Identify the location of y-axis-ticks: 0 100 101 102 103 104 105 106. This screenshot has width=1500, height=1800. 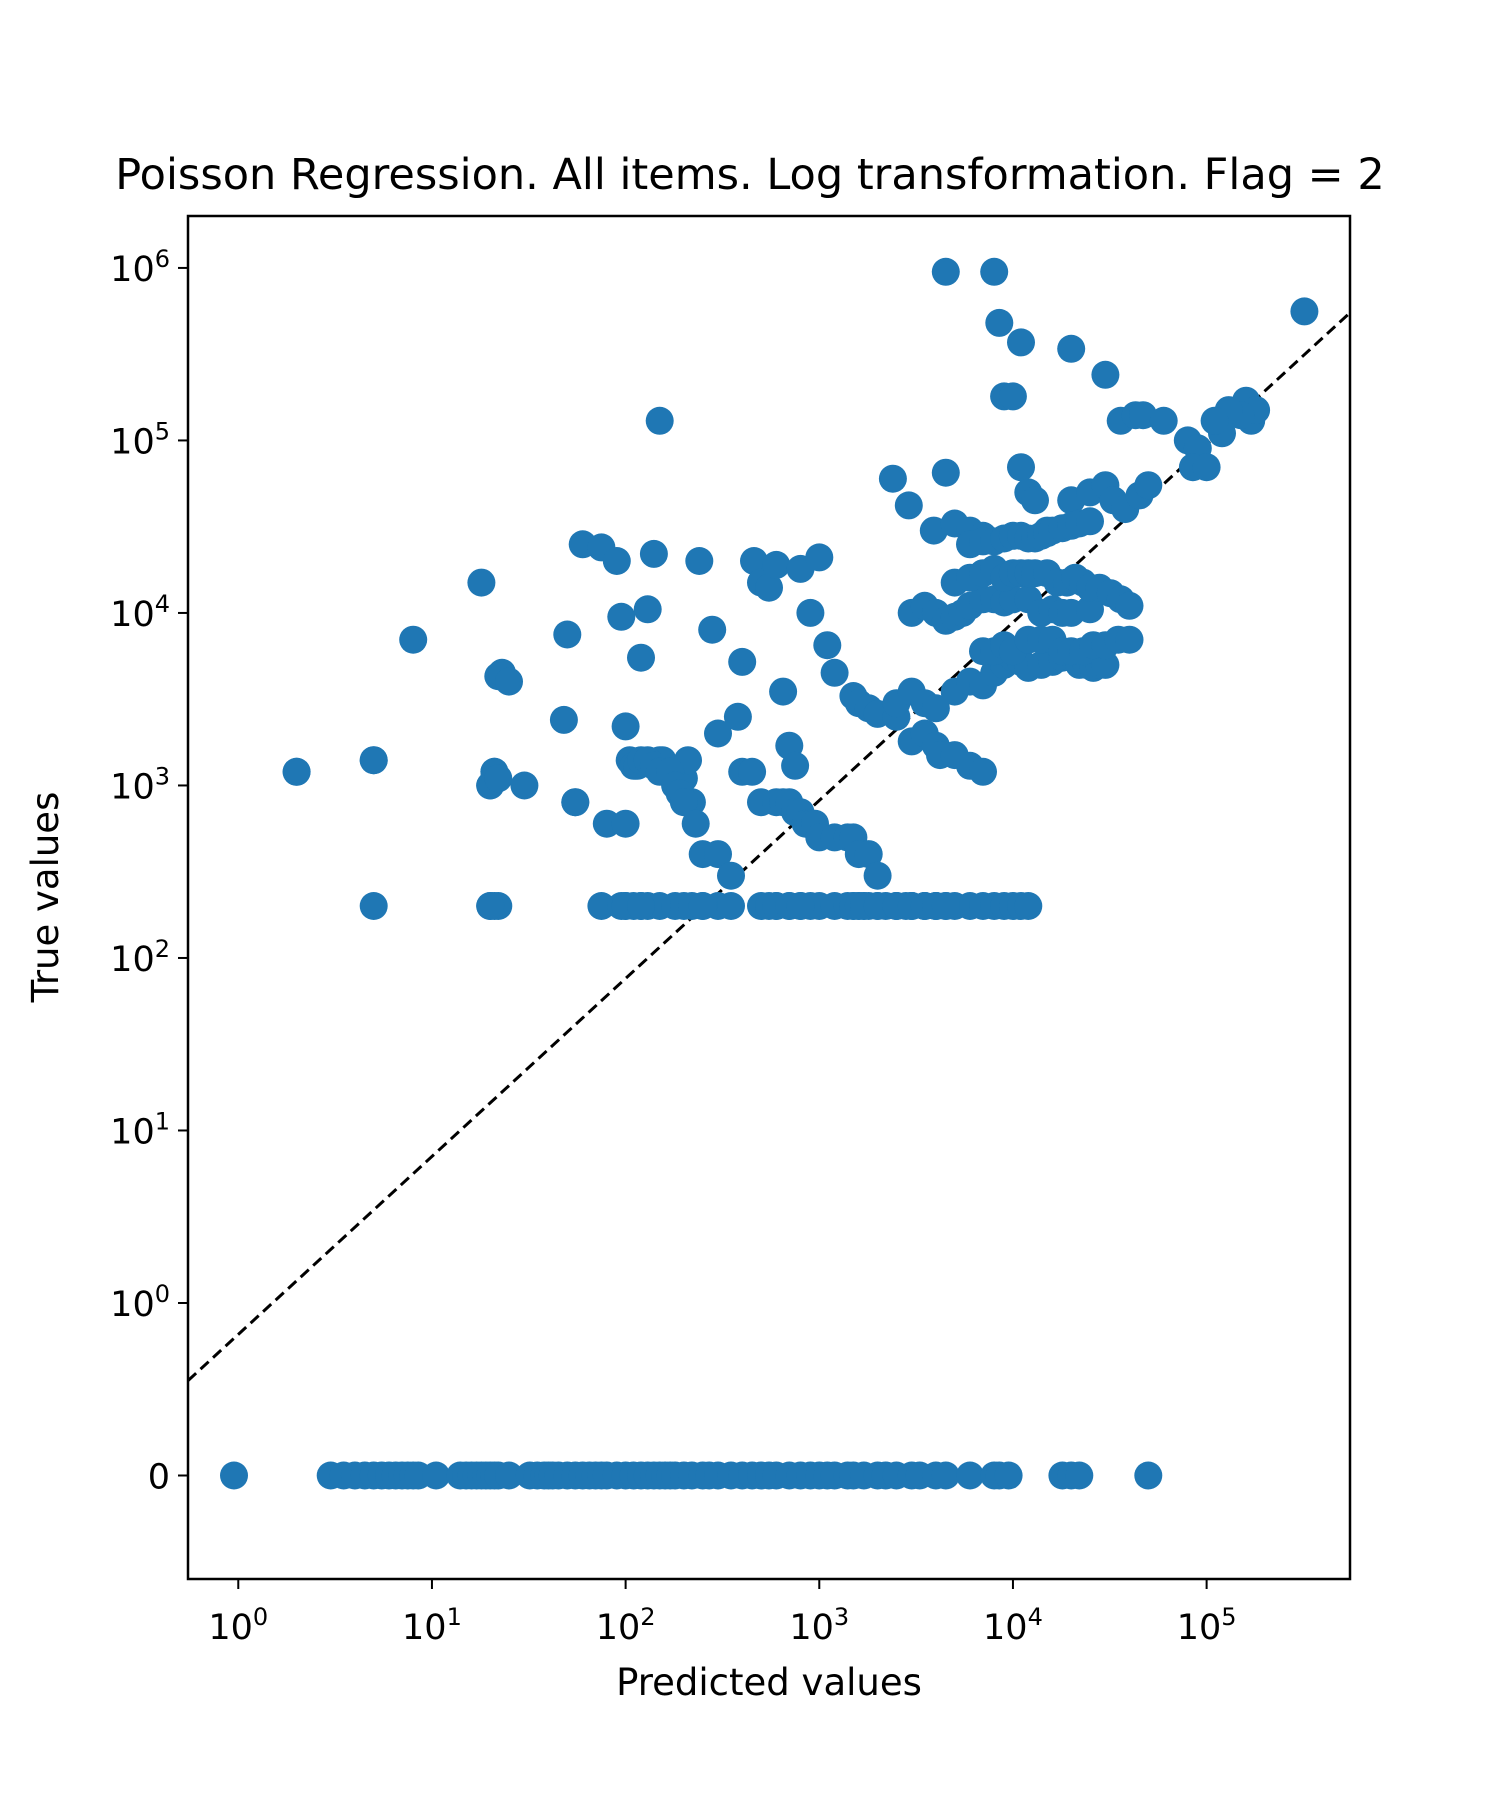
(149, 871).